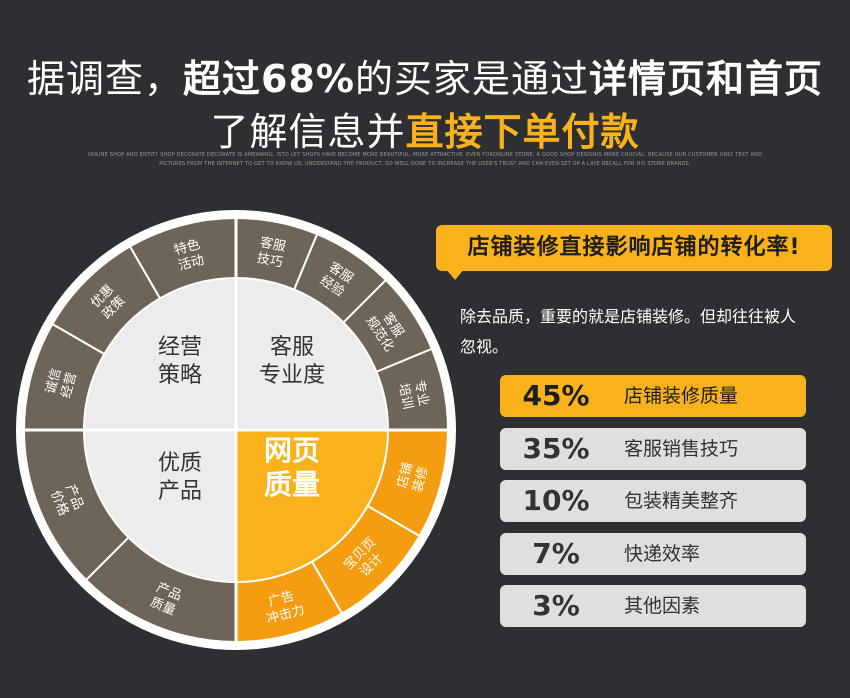 This screenshot has width=850, height=698. I want to click on quadrant-label: 网页, so click(292, 450).